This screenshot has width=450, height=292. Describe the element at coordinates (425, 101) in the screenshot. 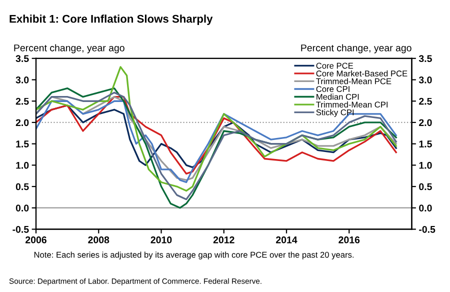

I see `y2-tick-label: 2.5` at that location.